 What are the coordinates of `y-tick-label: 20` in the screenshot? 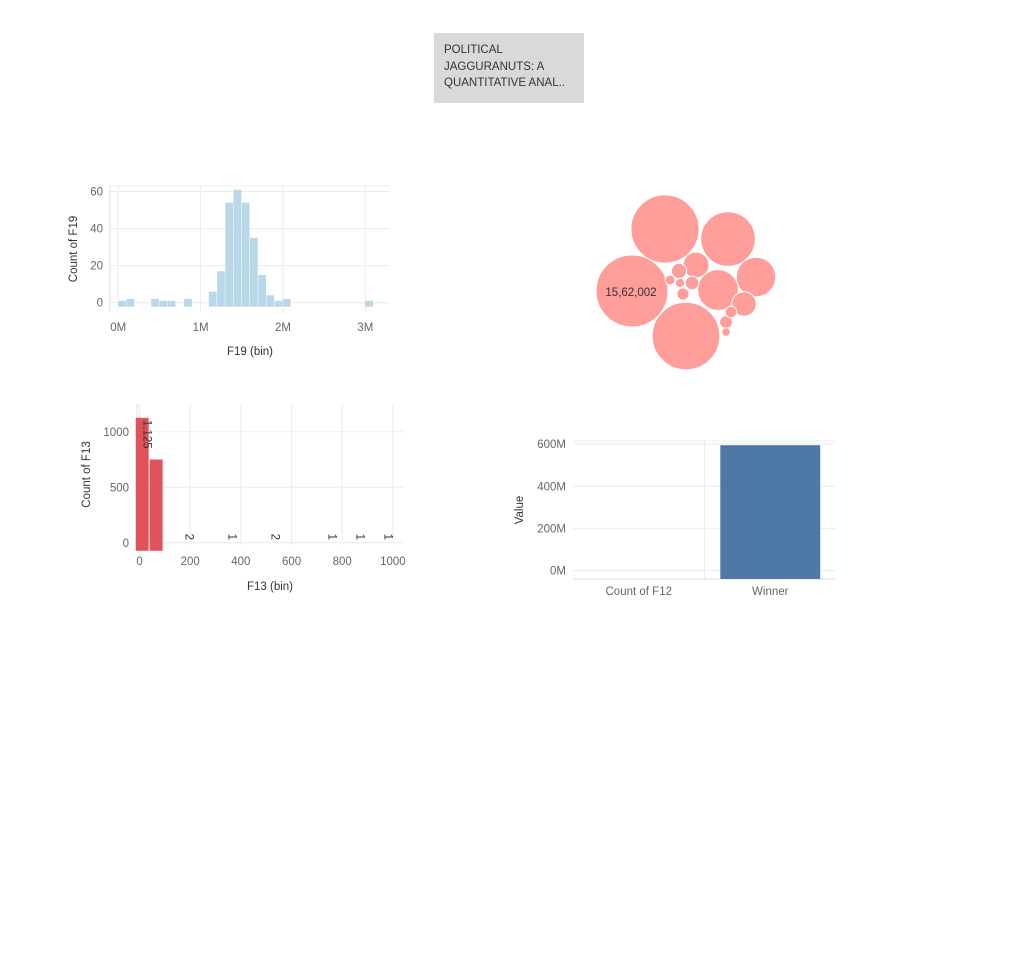 It's located at (96, 267).